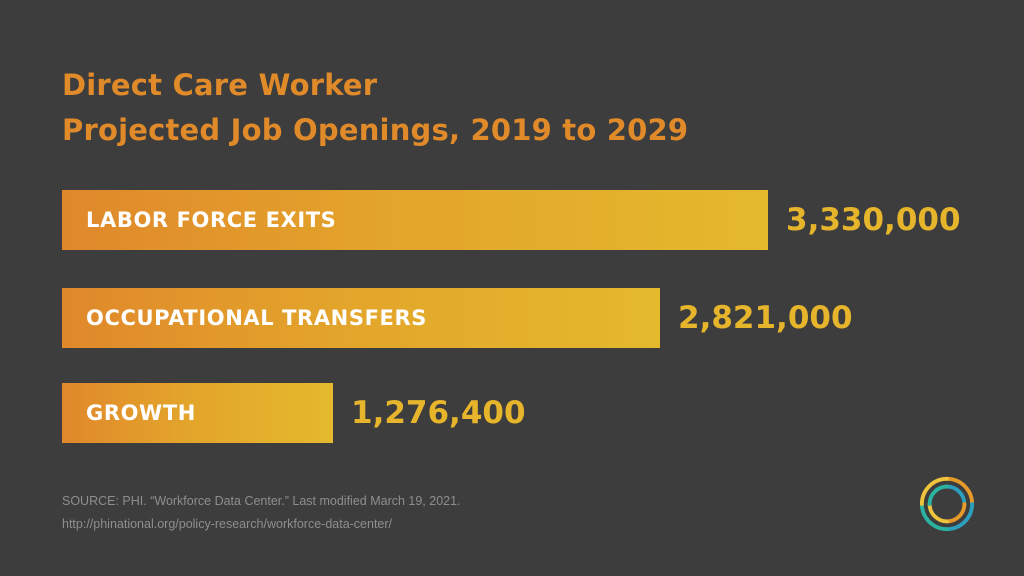 Image resolution: width=1024 pixels, height=576 pixels. I want to click on phi-circle-logo-icon, so click(947, 504).